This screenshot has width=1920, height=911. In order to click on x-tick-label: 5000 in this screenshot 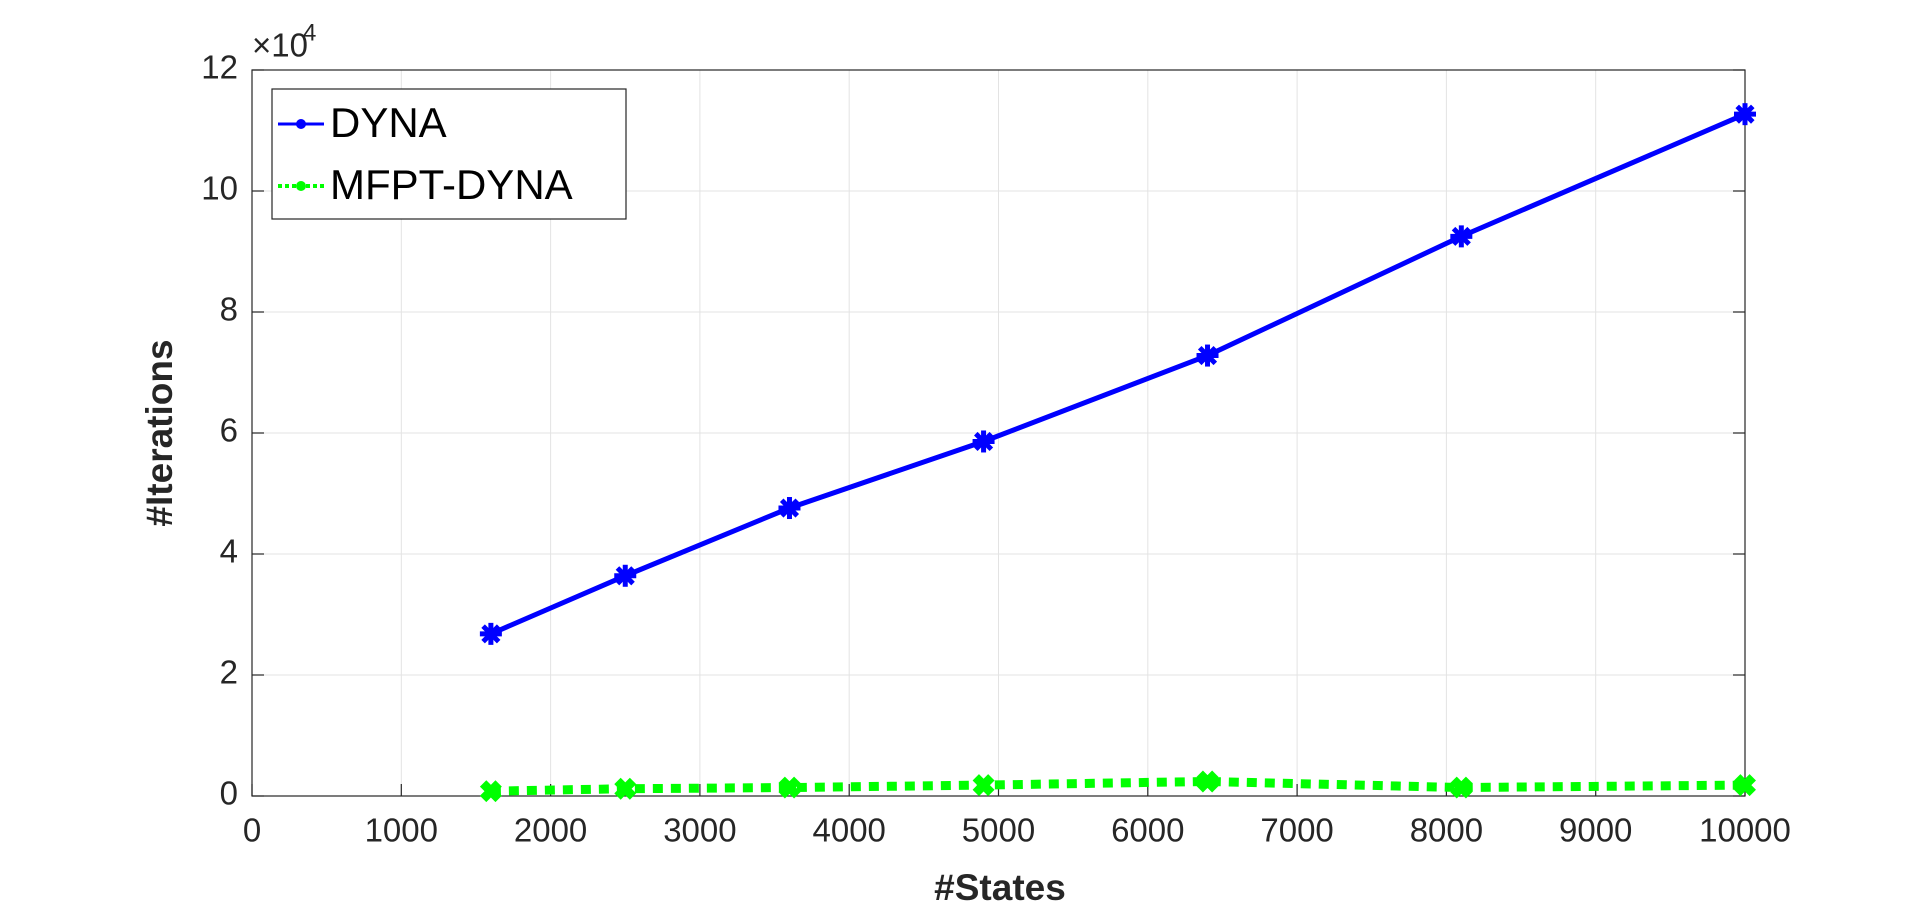, I will do `click(998, 830)`.